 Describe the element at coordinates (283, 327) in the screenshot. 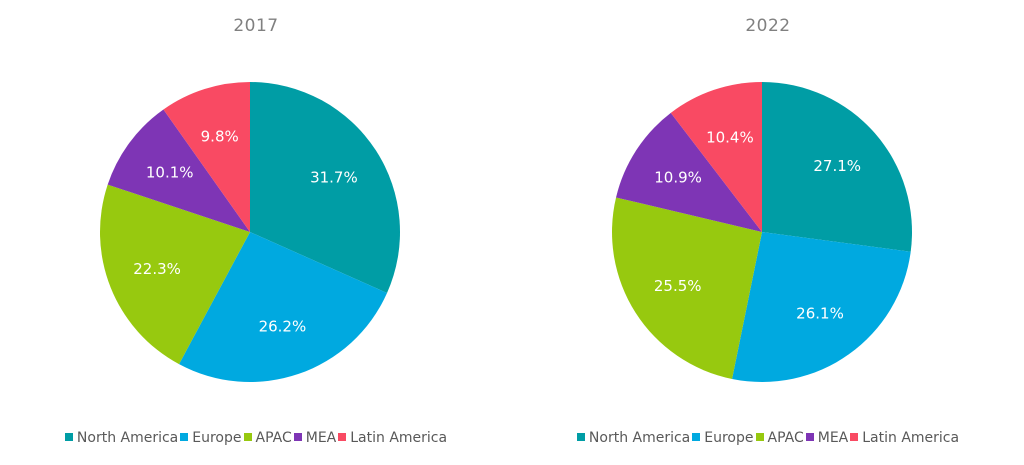

I see `data-label-europe: 26.2%` at that location.